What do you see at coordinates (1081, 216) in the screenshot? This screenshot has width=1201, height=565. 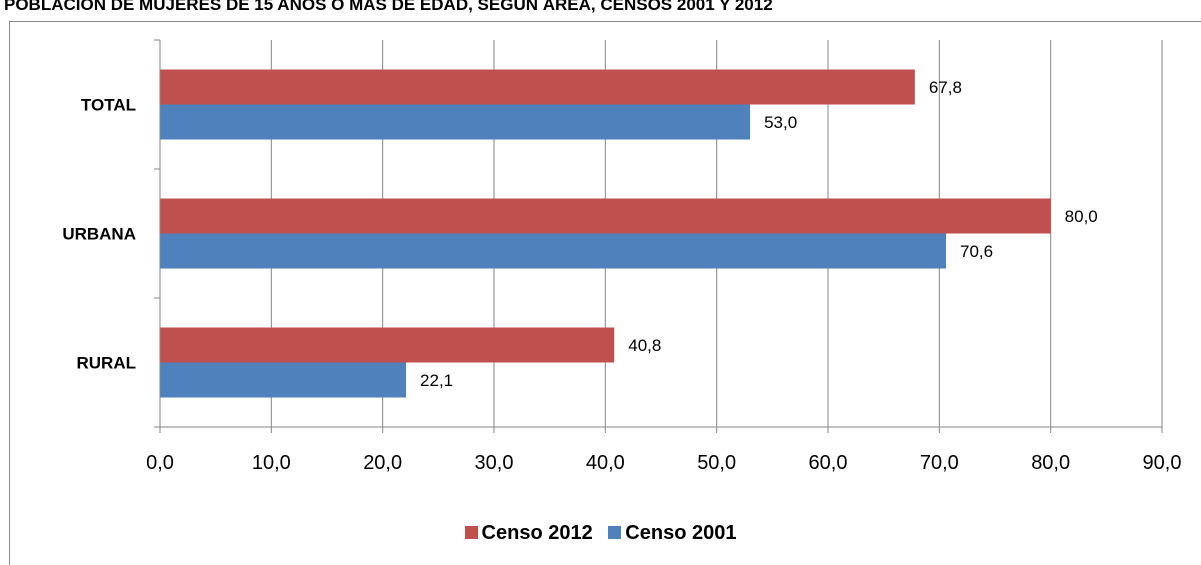 I see `data-label-censo-2012-urbana: 80,0` at bounding box center [1081, 216].